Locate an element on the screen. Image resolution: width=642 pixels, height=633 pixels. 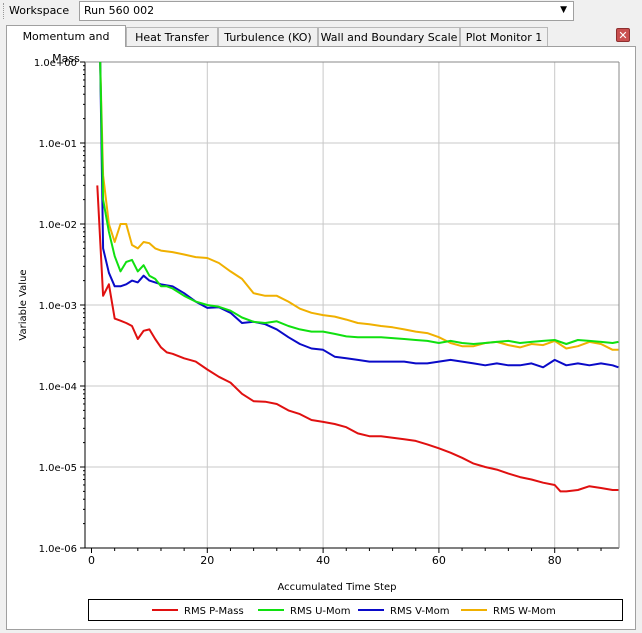
toolbar-grip is located at coordinates (4, 11).